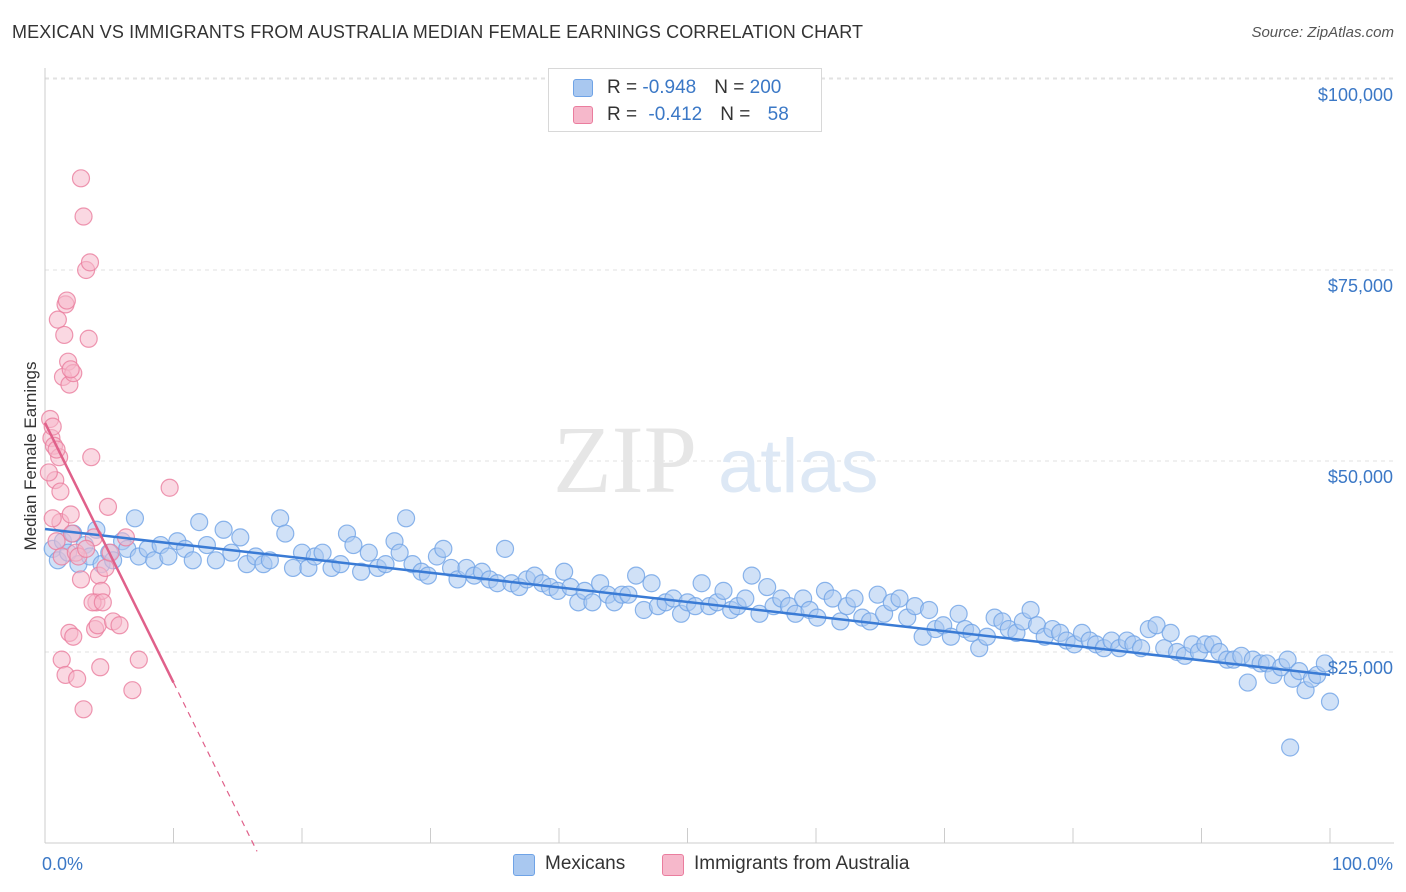  I want to click on legend-row-mexicans: R = -0.948 N = 200, so click(677, 88).